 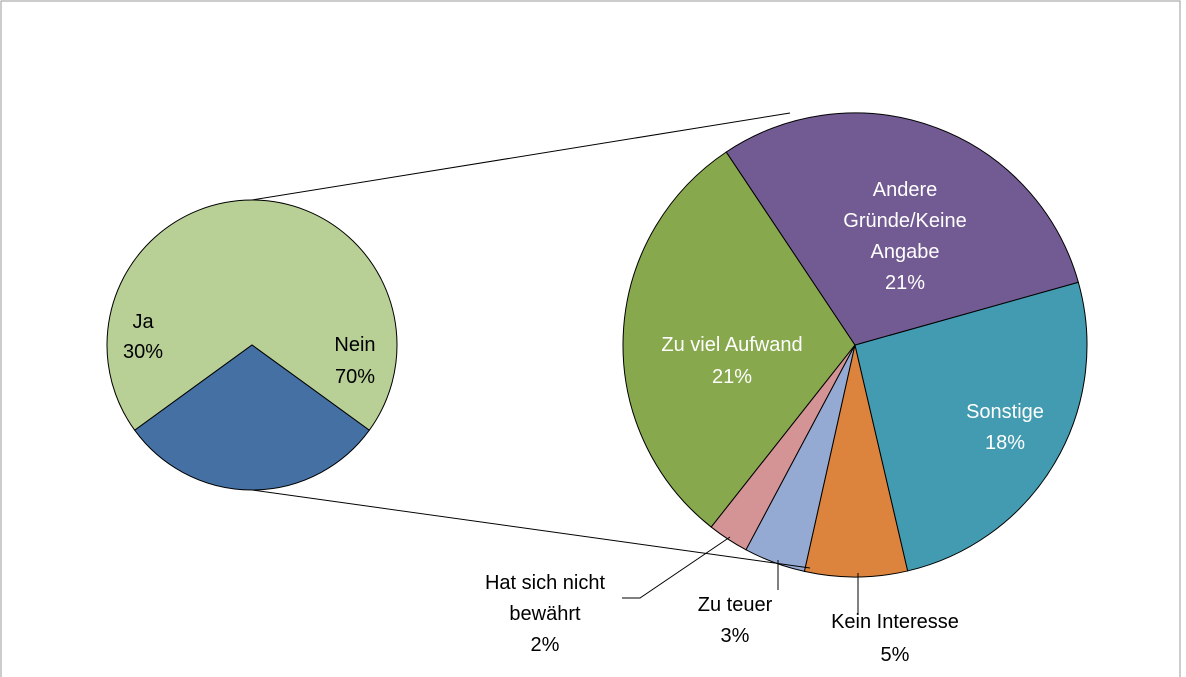 What do you see at coordinates (895, 655) in the screenshot?
I see `value-label: 5%` at bounding box center [895, 655].